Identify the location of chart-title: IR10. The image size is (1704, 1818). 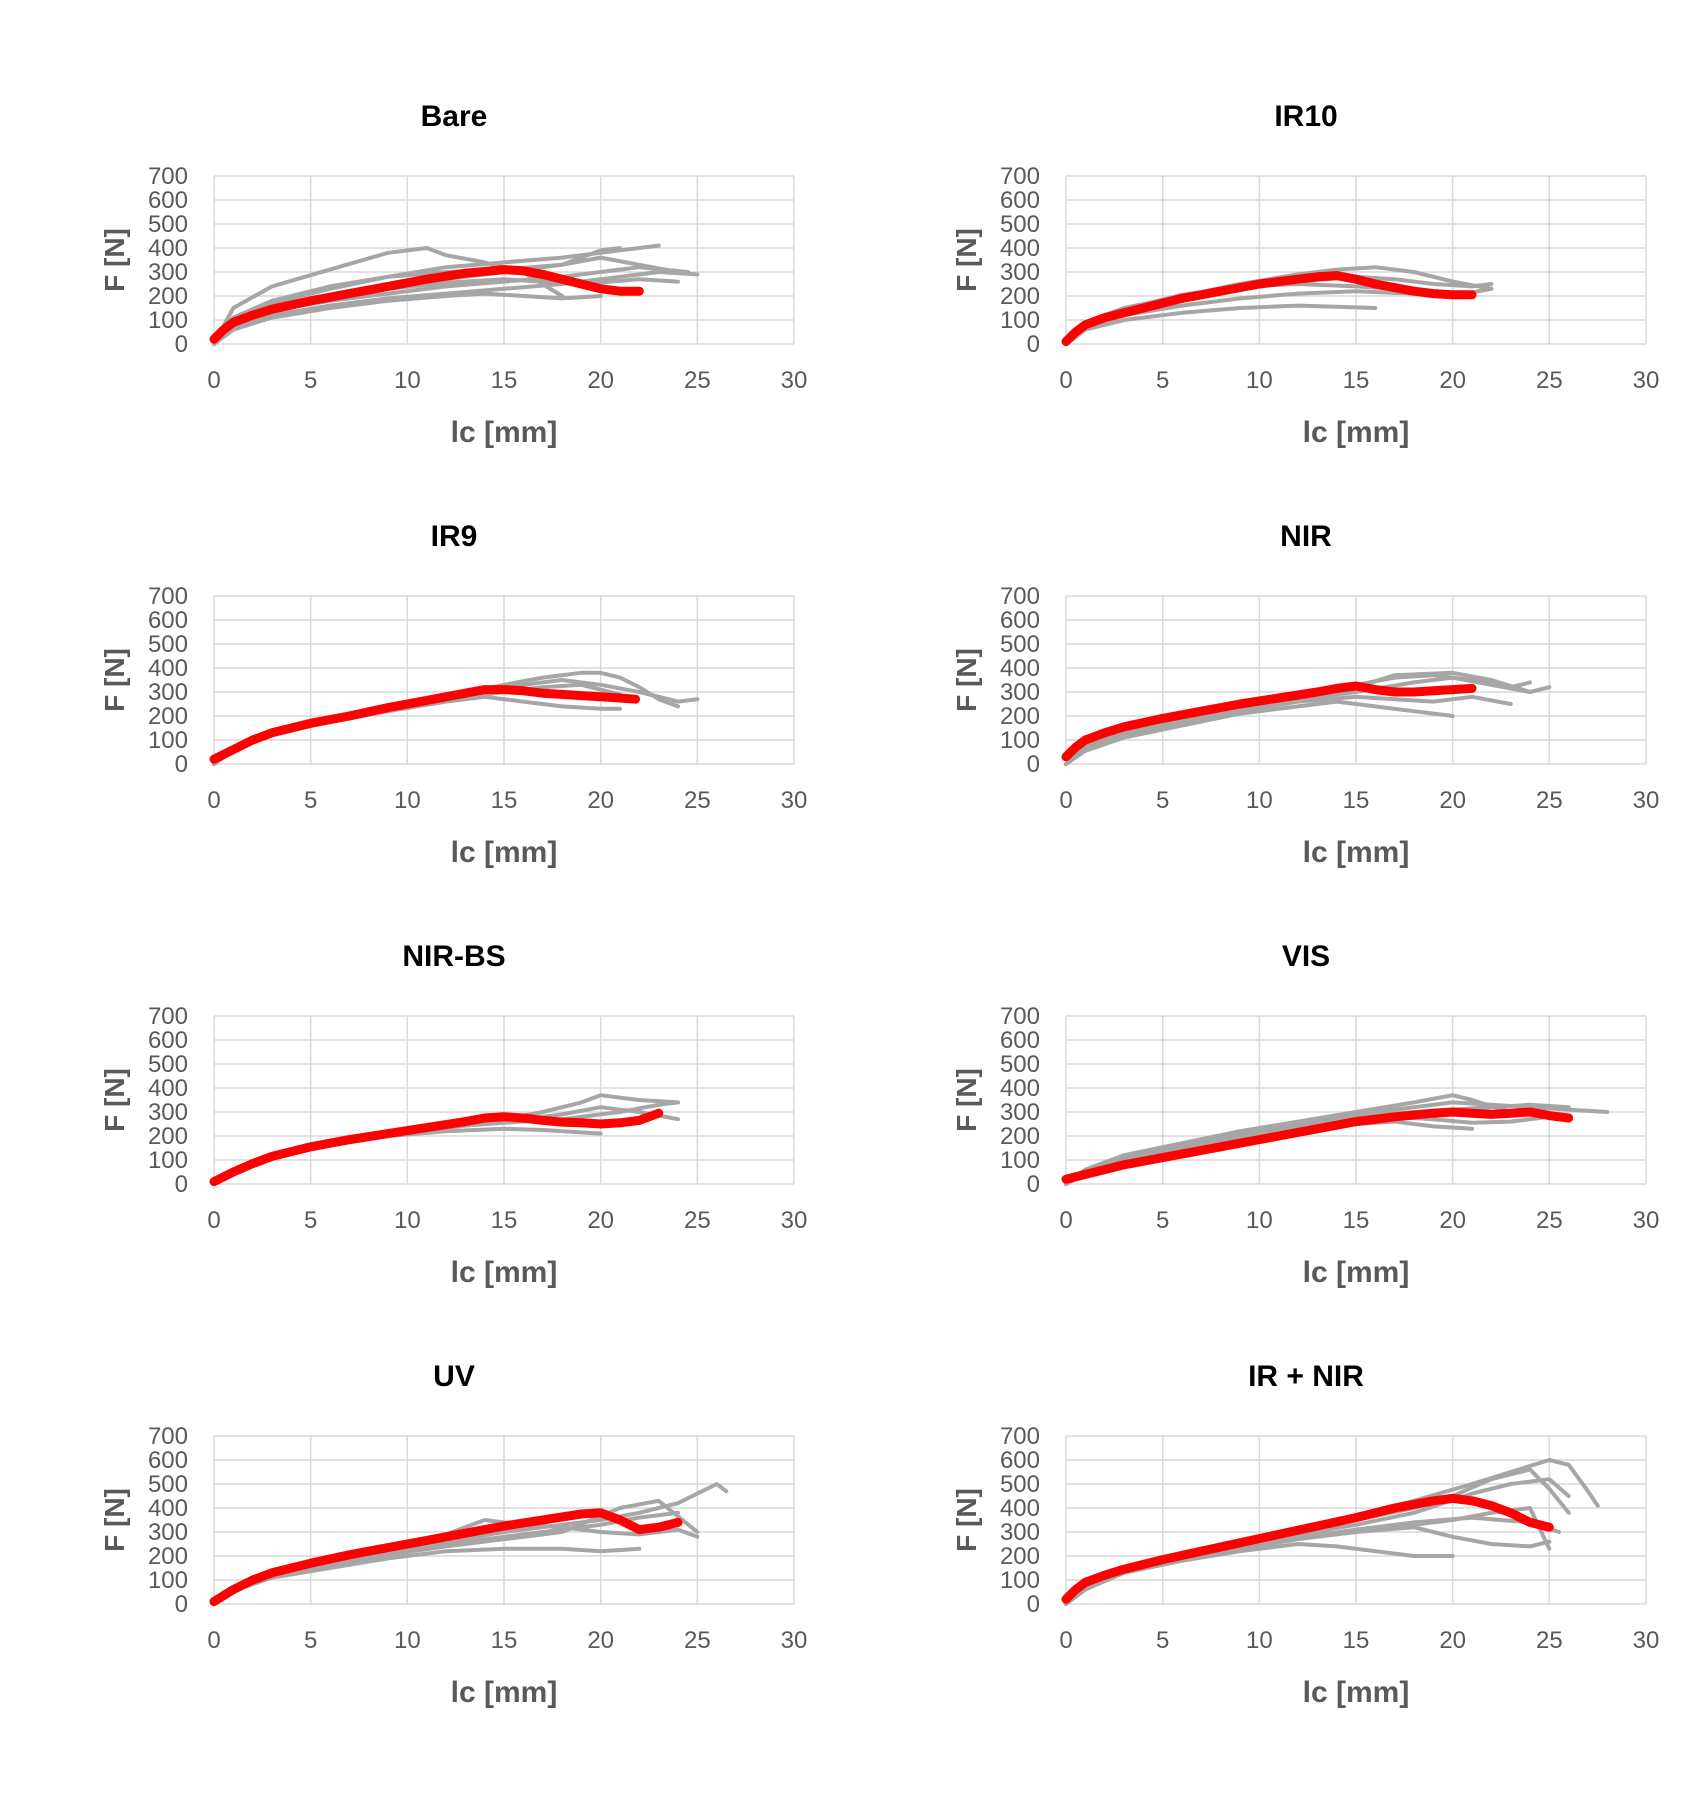
(1305, 116).